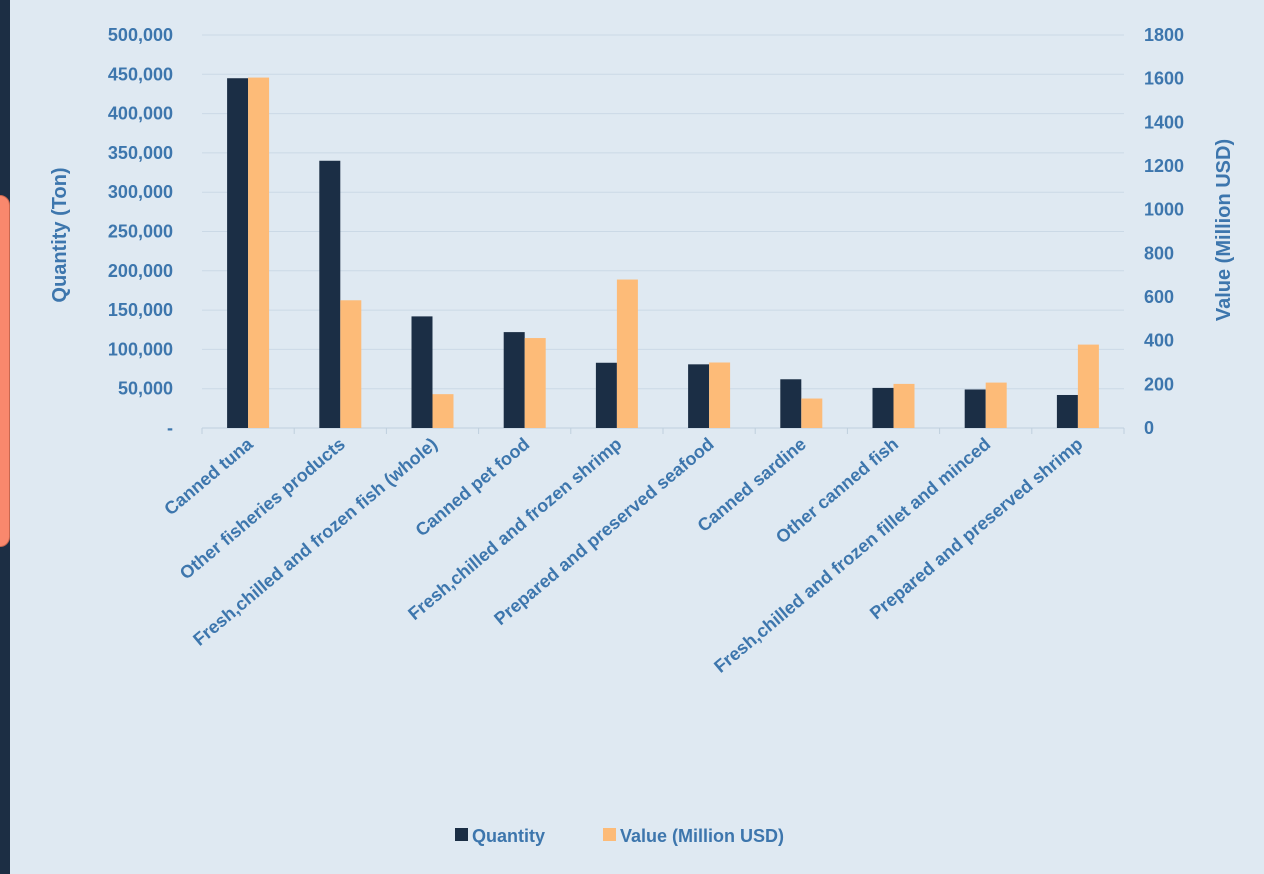 The width and height of the screenshot is (1264, 874). What do you see at coordinates (1159, 384) in the screenshot?
I see `y2-tick-label: 200` at bounding box center [1159, 384].